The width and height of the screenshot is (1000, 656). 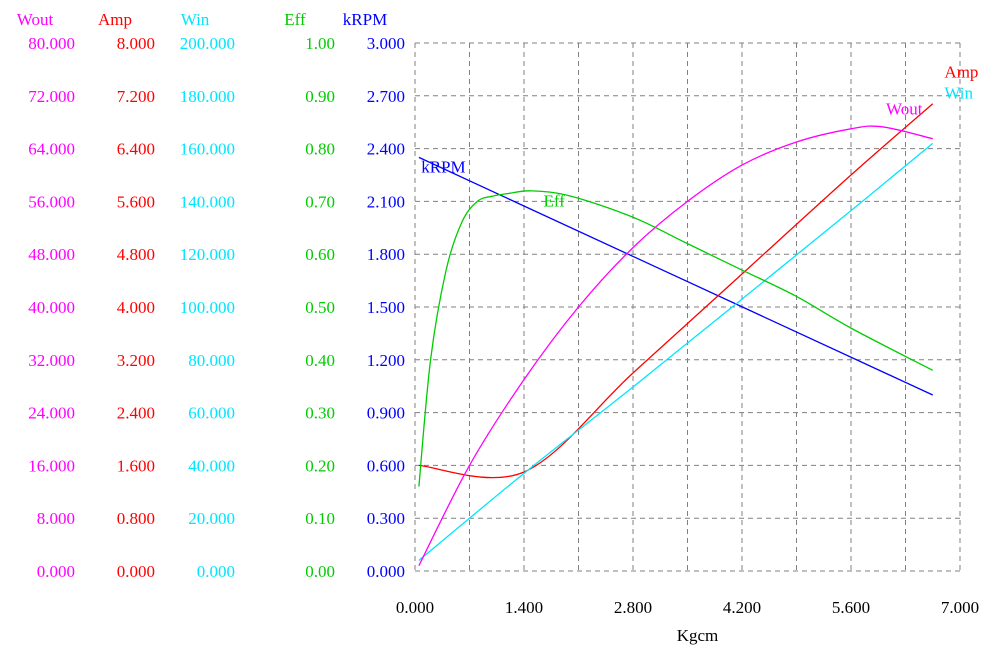 What do you see at coordinates (35, 19) in the screenshot?
I see `axis-header-wout: Wout` at bounding box center [35, 19].